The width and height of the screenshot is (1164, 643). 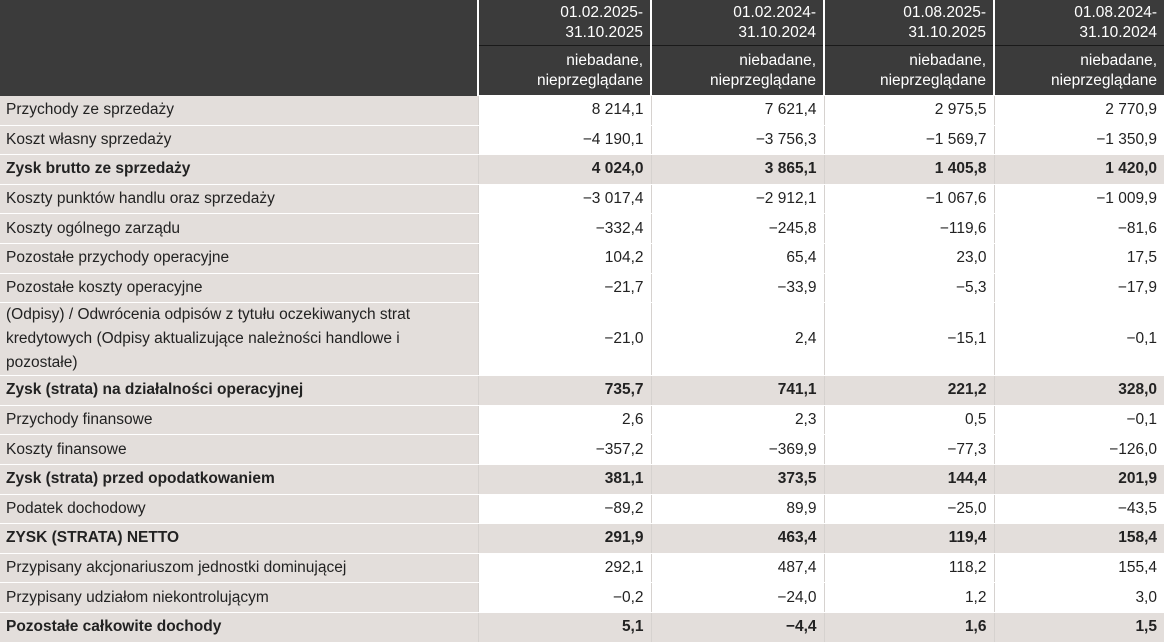 What do you see at coordinates (737, 258) in the screenshot?
I see `cell-value: 65,4` at bounding box center [737, 258].